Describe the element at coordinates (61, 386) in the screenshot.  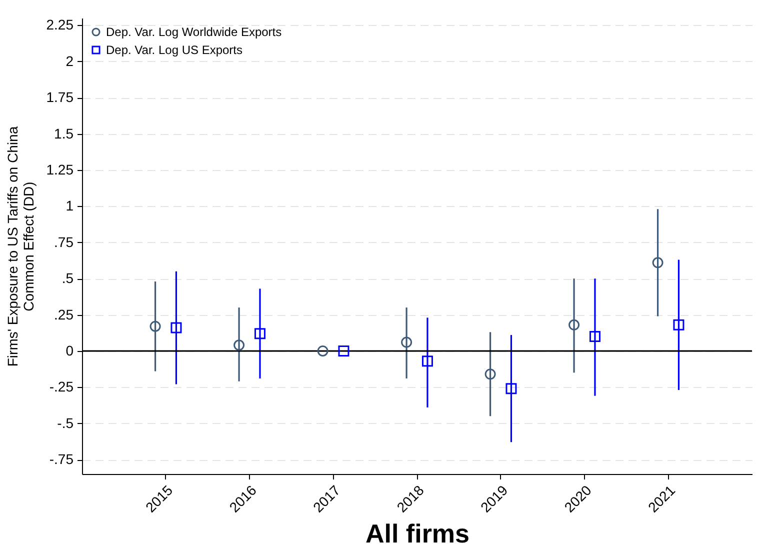
I see `y-tick-label: -.25` at that location.